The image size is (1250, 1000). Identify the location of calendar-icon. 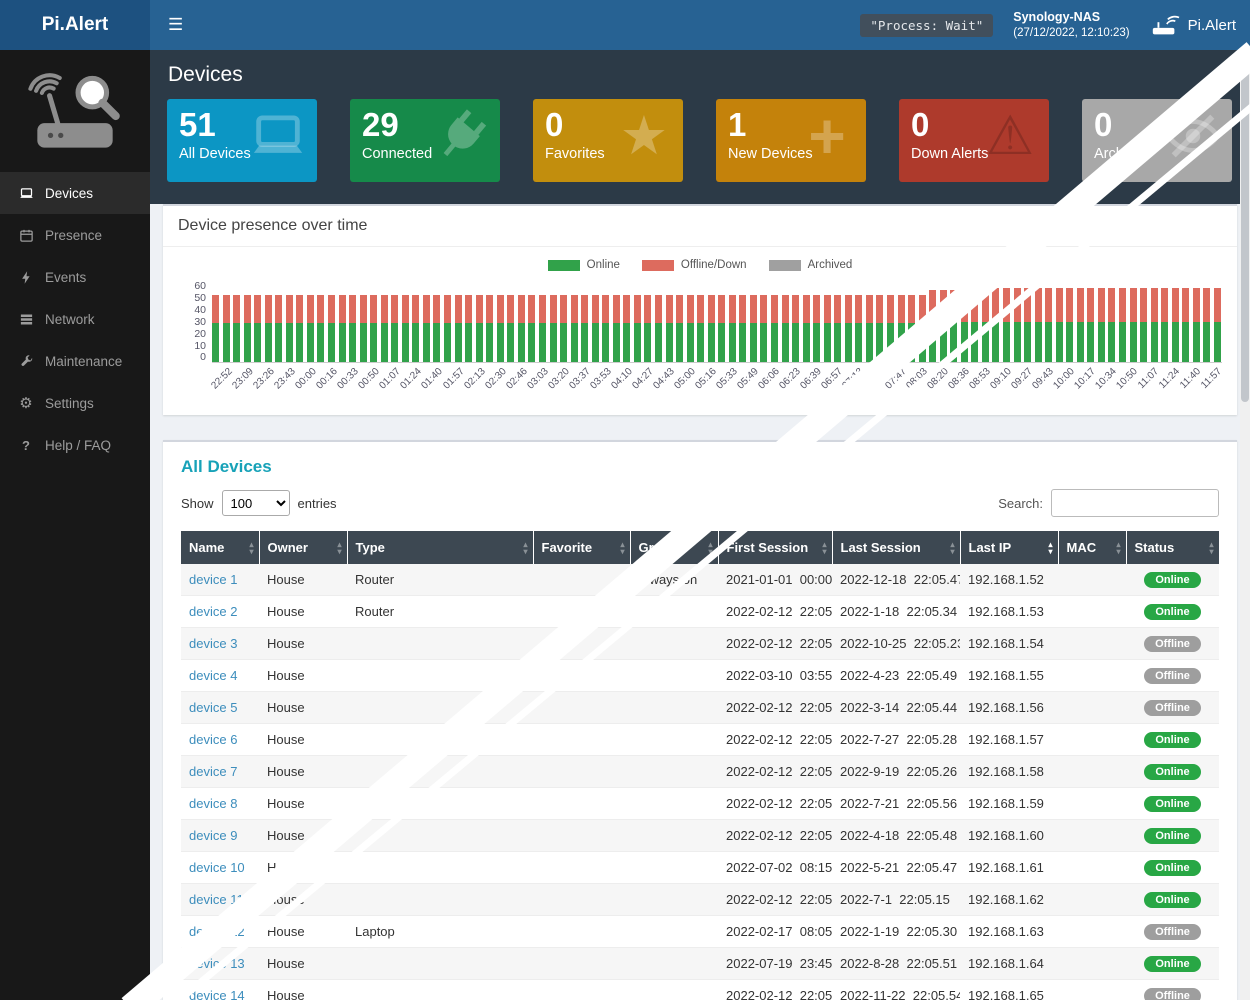
(26, 235).